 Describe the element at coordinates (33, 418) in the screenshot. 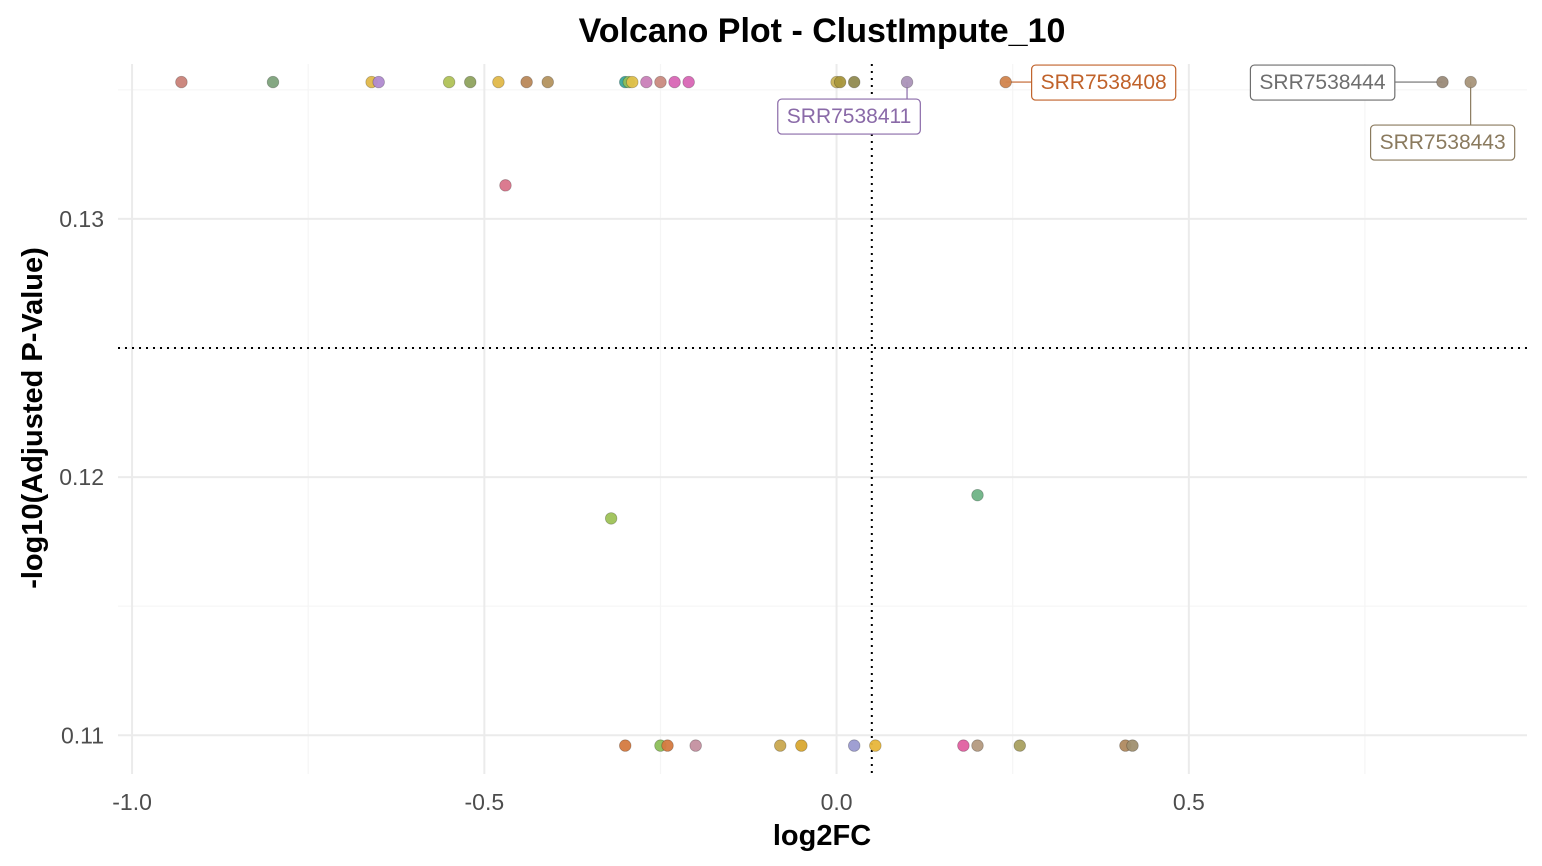

I see `y-axis-title: -log10(Adjusted P-Value)` at that location.